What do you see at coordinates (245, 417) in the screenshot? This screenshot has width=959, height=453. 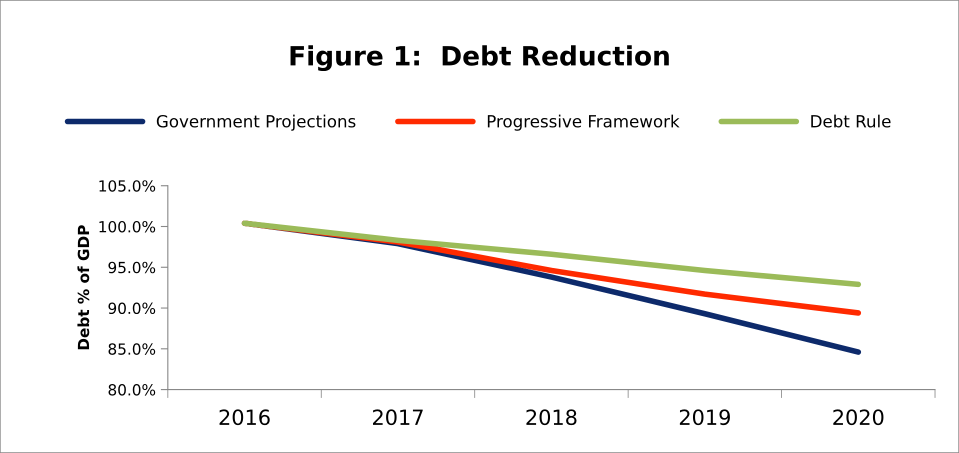 I see `x-tick-label: 2016` at bounding box center [245, 417].